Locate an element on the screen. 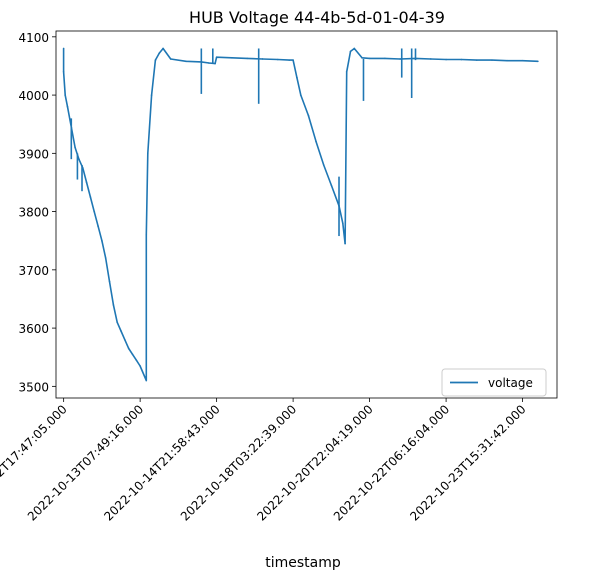 The image size is (599, 583). legend: voltage is located at coordinates (494, 382).